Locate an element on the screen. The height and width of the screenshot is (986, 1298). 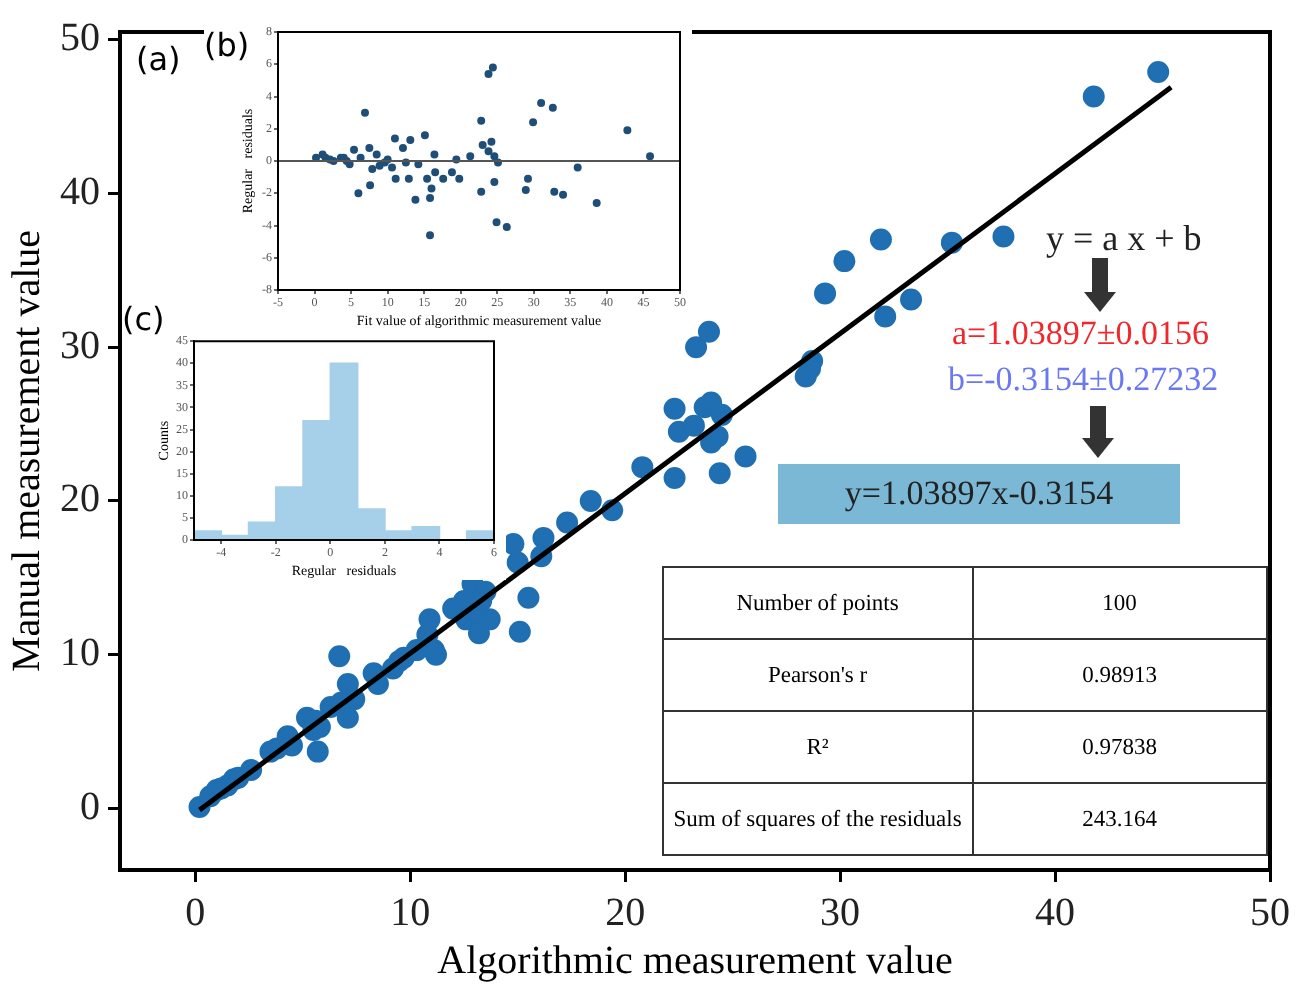
y-tick-label: 40 is located at coordinates (80, 191).